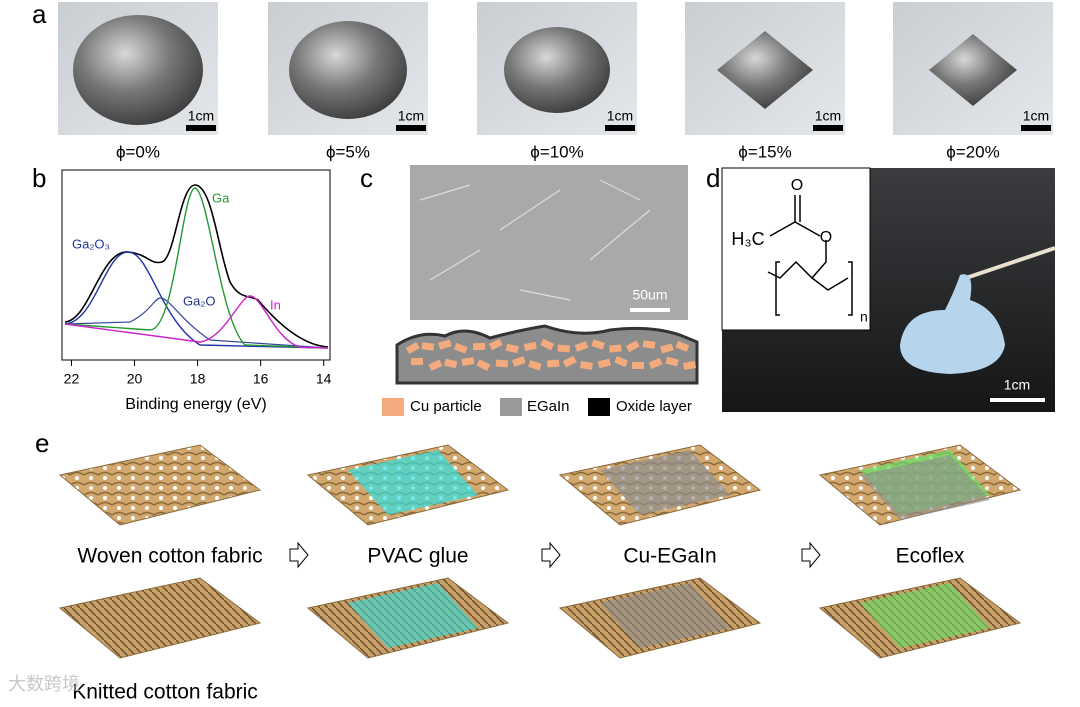 The width and height of the screenshot is (1080, 707). What do you see at coordinates (199, 300) in the screenshot?
I see `peak-label: Ga₂O` at bounding box center [199, 300].